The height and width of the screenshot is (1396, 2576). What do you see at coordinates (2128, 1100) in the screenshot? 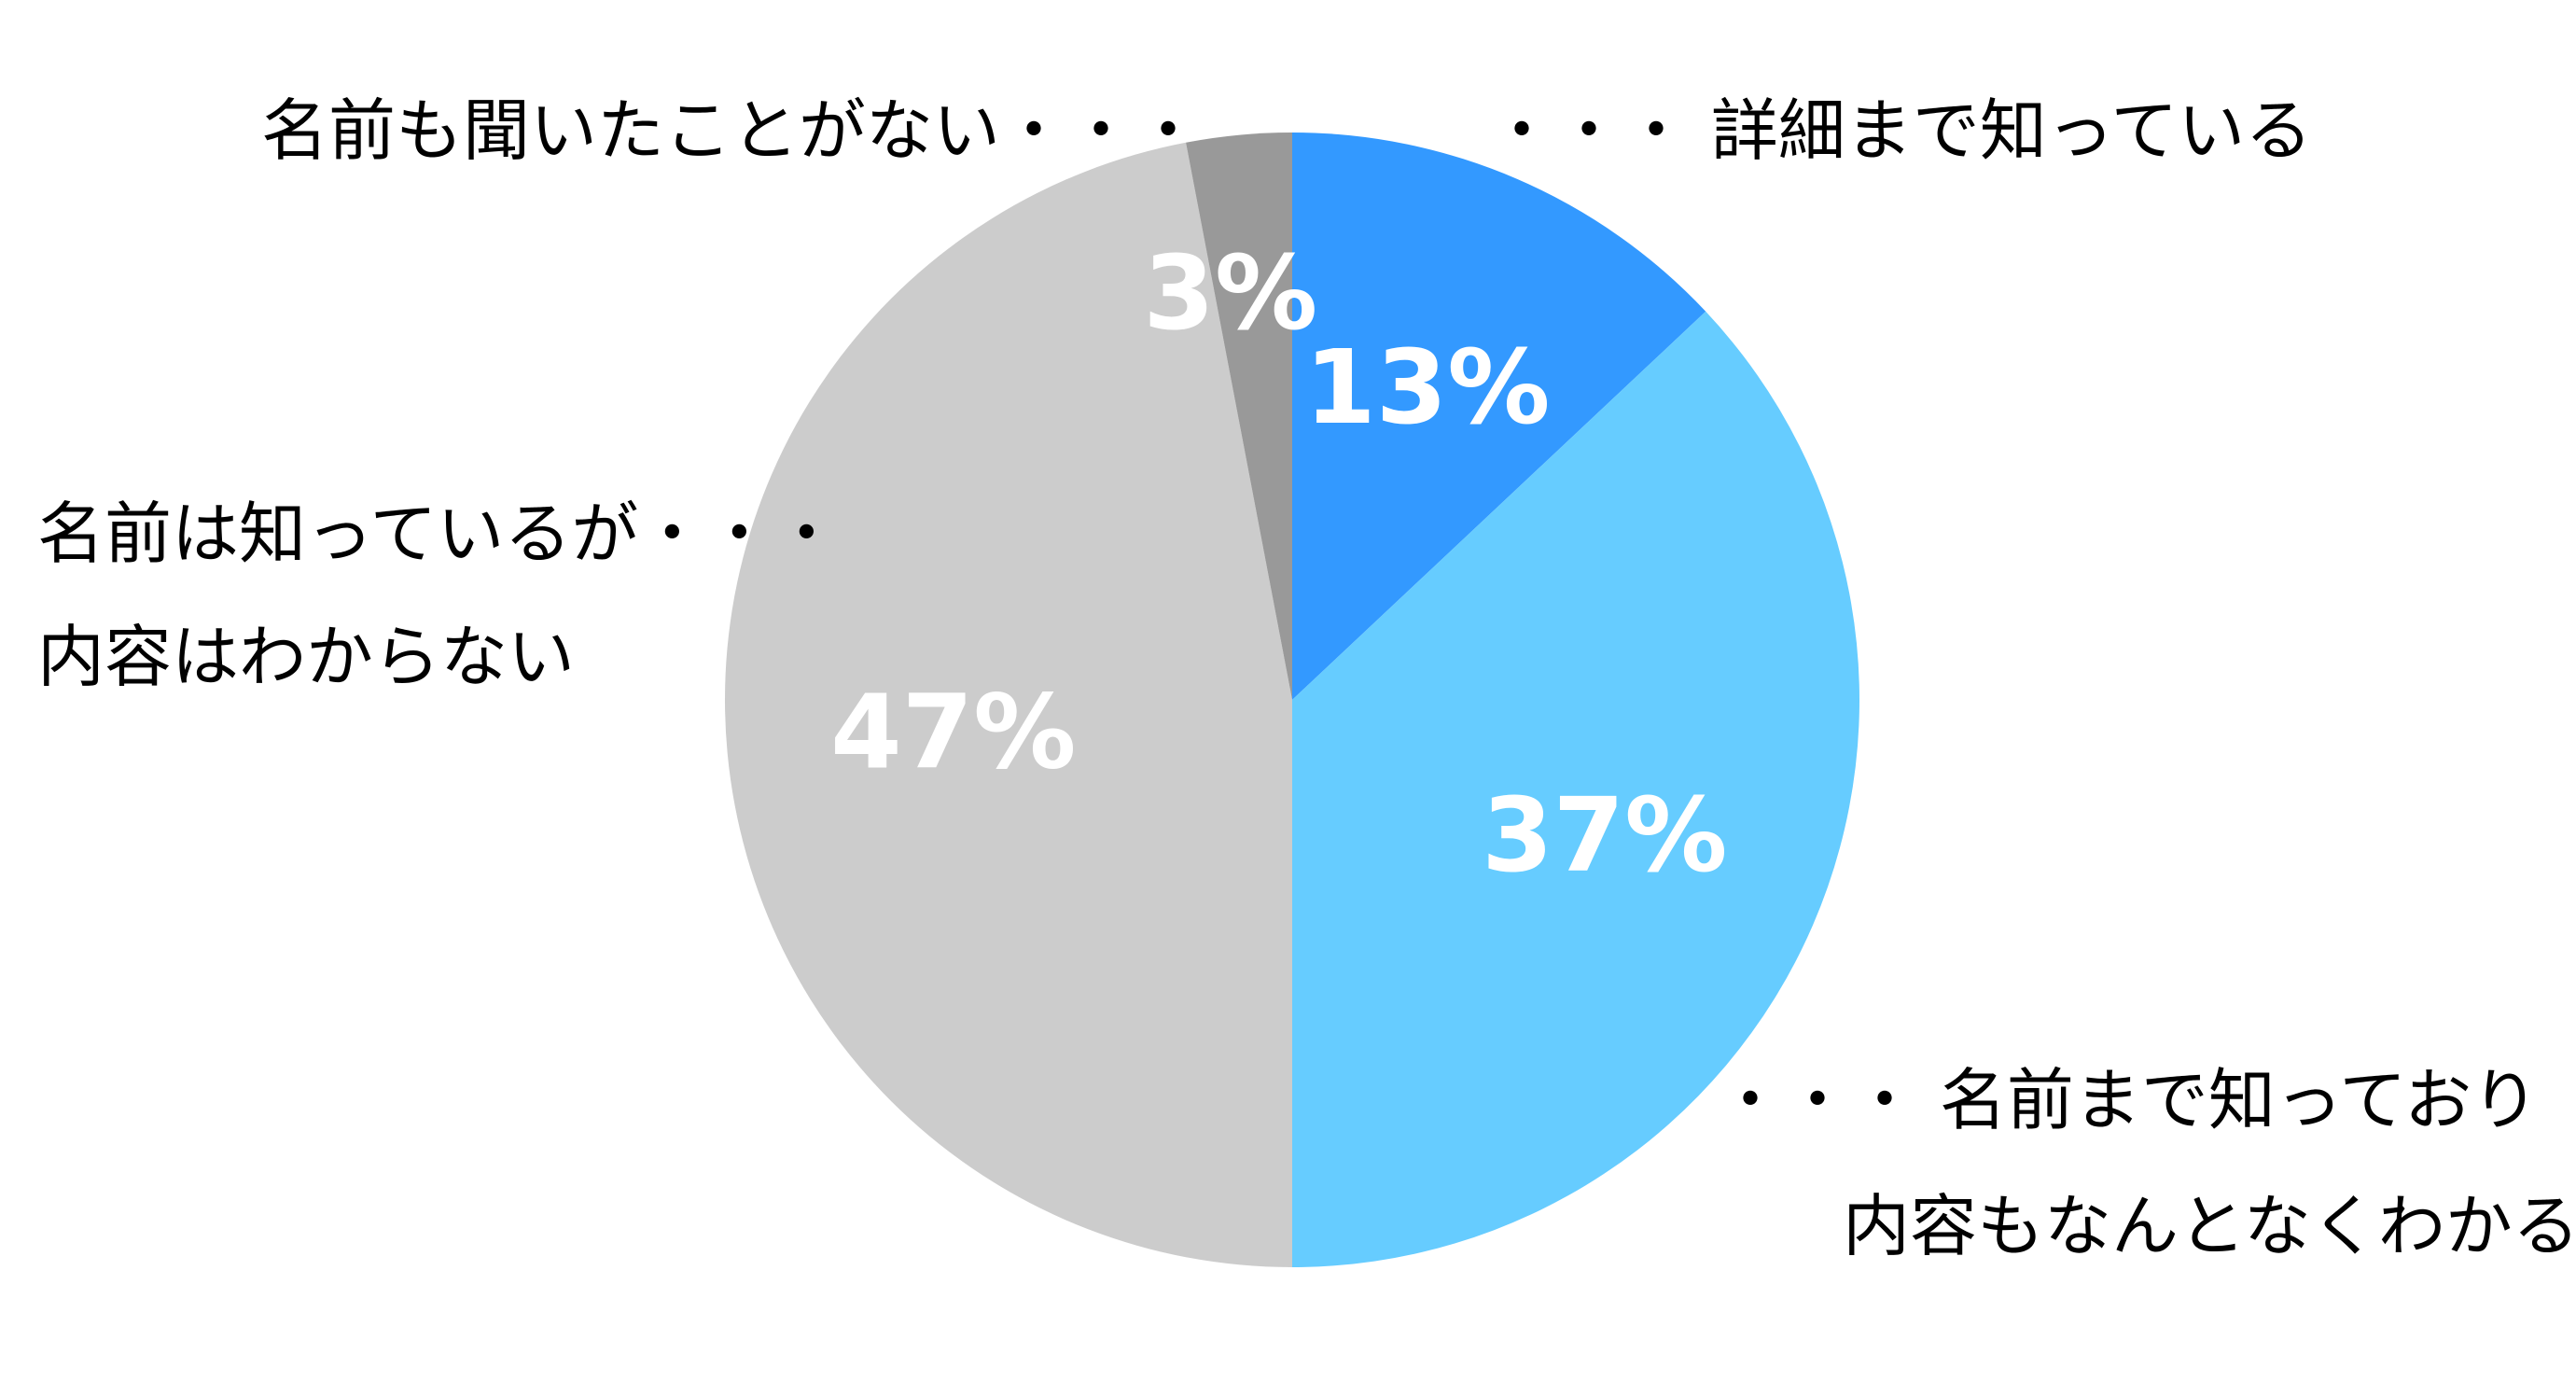
I see `legend-label-name-and-rough-content: ・・・ 名前まで知っており` at bounding box center [2128, 1100].